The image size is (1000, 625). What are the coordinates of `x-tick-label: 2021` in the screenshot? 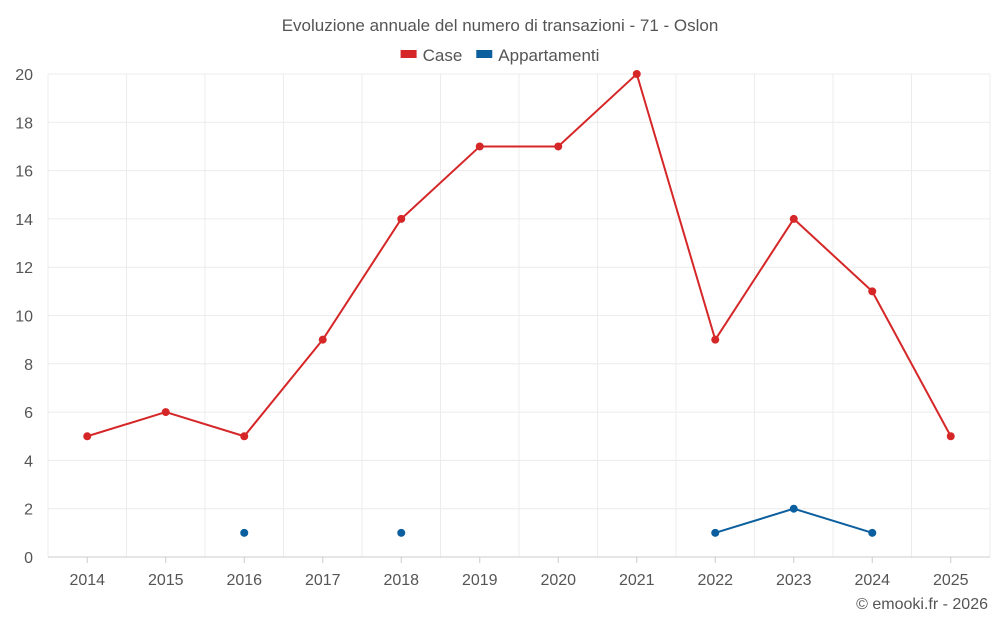 It's located at (637, 580).